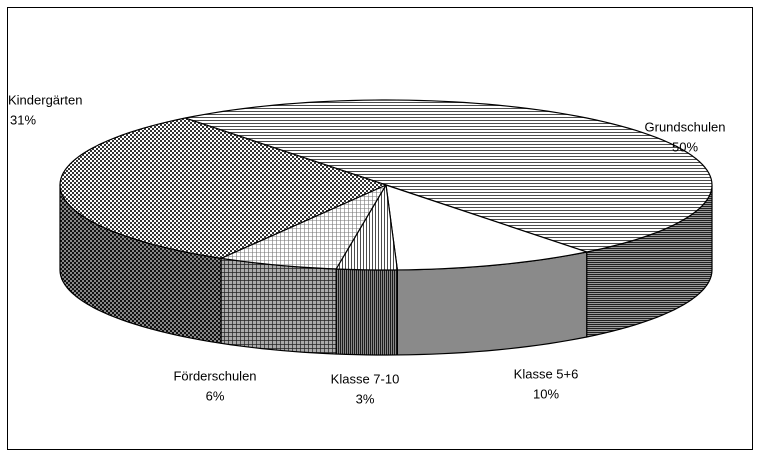  What do you see at coordinates (546, 373) in the screenshot?
I see `slice-label: Klasse 5+6` at bounding box center [546, 373].